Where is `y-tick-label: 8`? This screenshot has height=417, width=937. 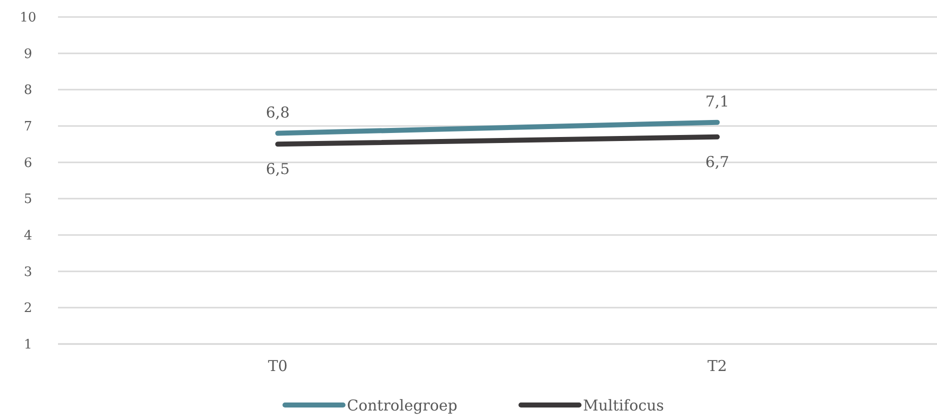
y-tick-label: 8 is located at coordinates (28, 90).